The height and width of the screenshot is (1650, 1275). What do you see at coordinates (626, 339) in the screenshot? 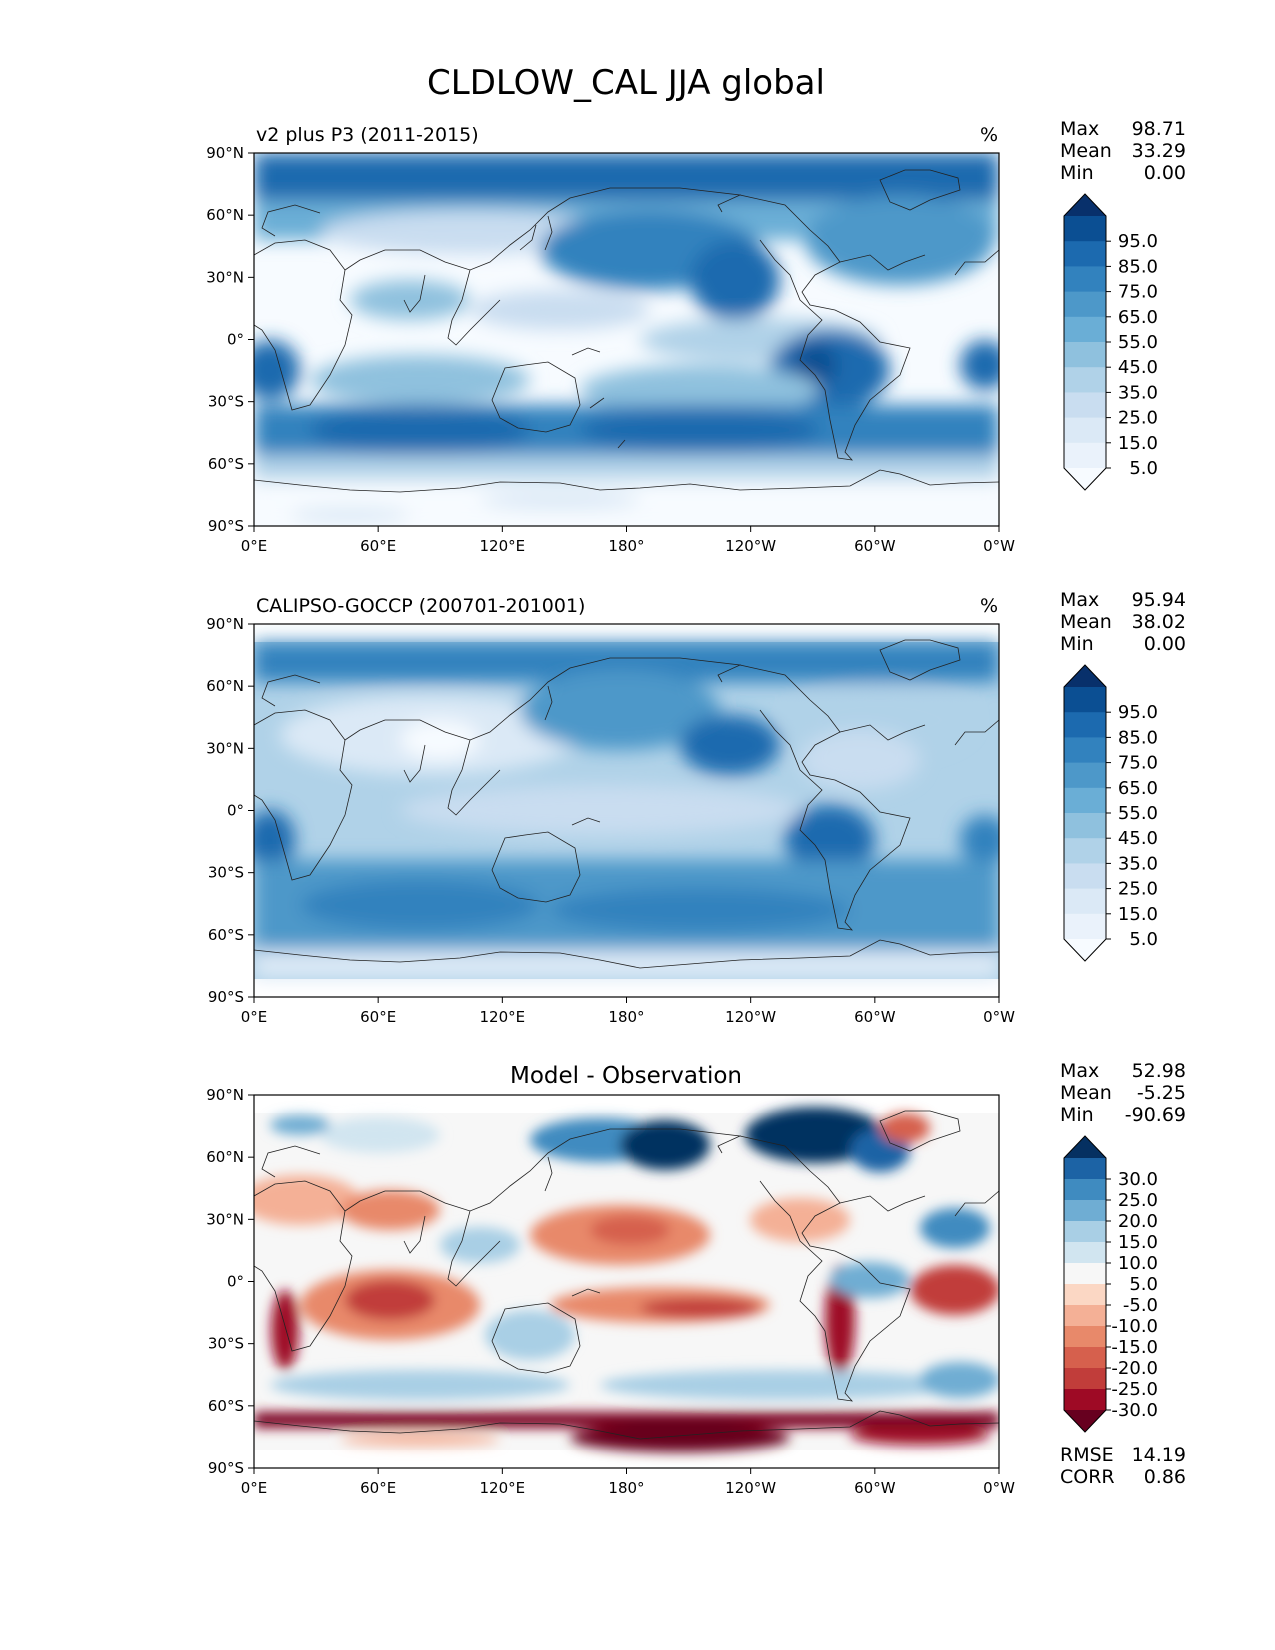
I see `map-model` at bounding box center [626, 339].